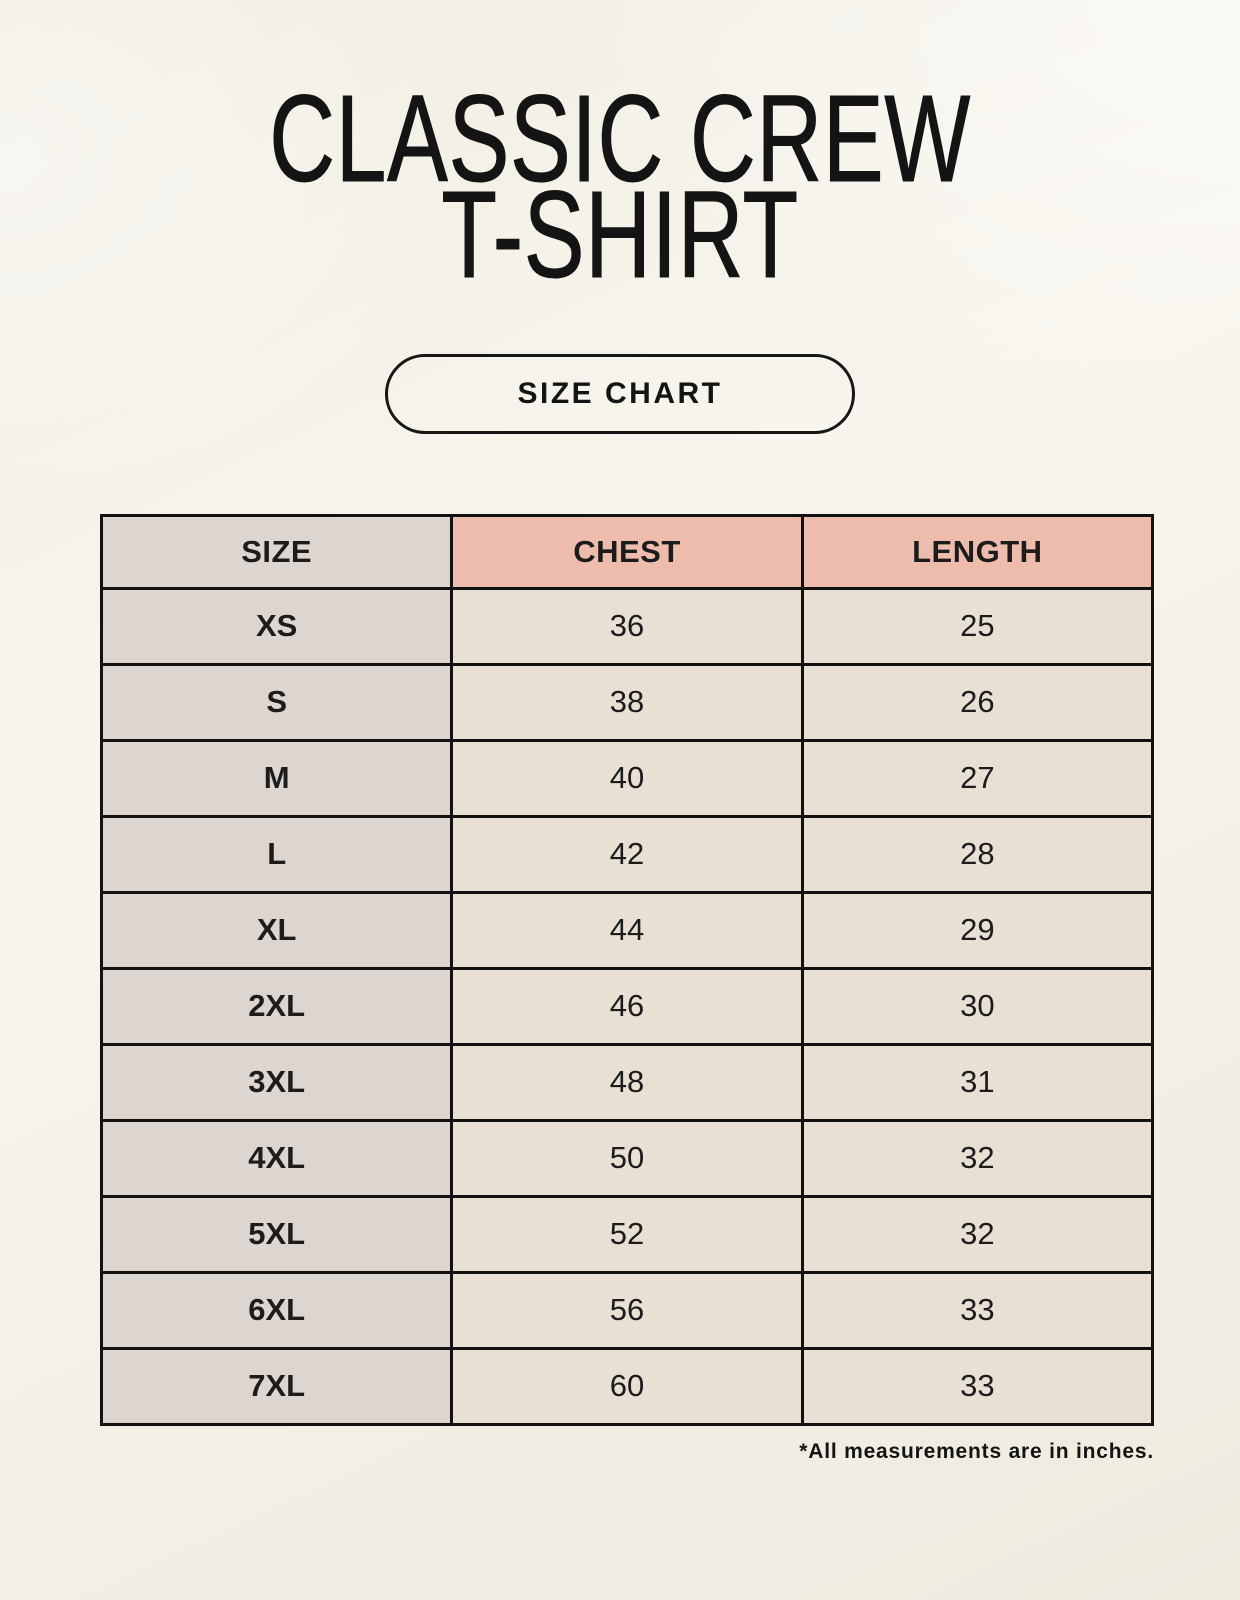 The height and width of the screenshot is (1600, 1240). Describe the element at coordinates (620, 139) in the screenshot. I see `title-line-1: CLASSIC CREW` at that location.